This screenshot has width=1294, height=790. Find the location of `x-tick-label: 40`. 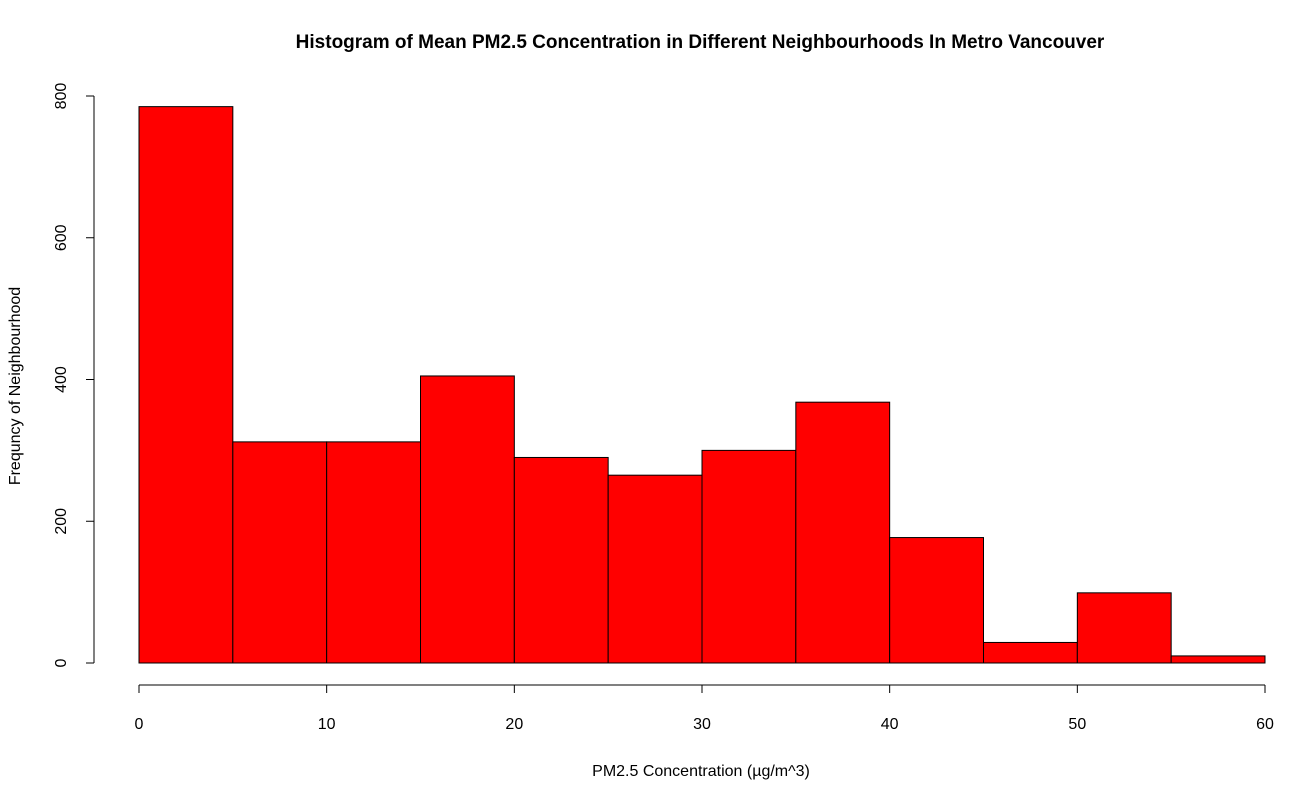

x-tick-label: 40 is located at coordinates (890, 724).